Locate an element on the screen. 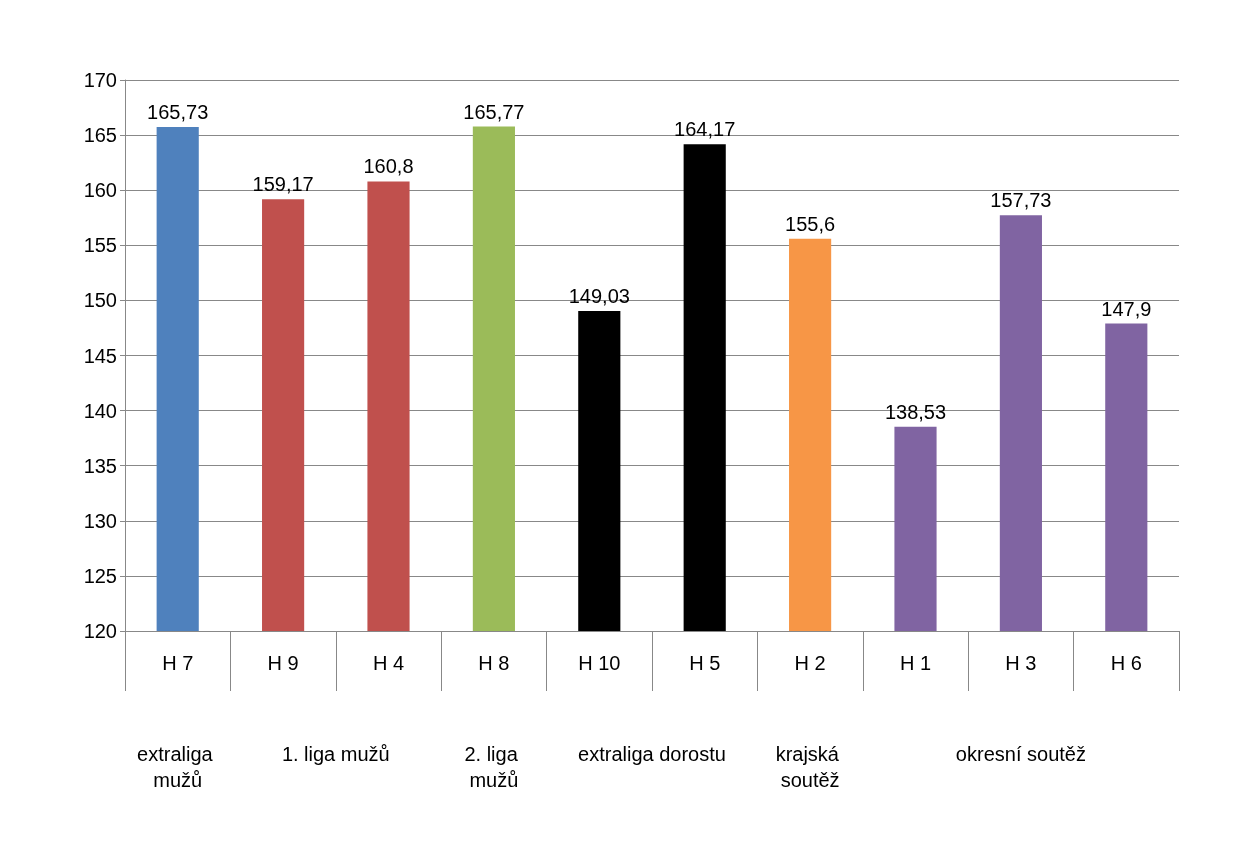  data-label: 155,6 is located at coordinates (810, 223).